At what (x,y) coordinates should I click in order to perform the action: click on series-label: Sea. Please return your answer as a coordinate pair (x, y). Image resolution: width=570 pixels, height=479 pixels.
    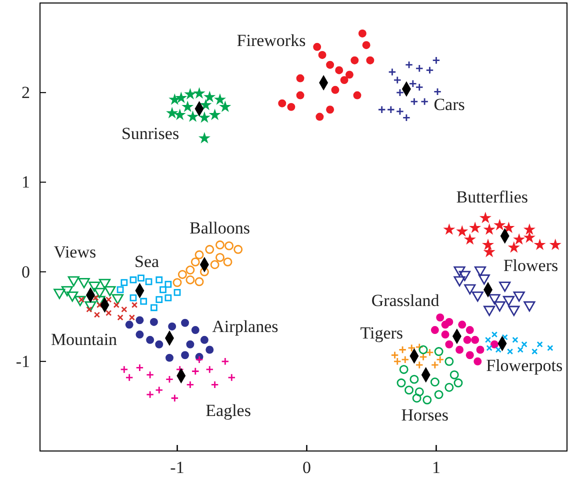
    Looking at the image, I should click on (147, 262).